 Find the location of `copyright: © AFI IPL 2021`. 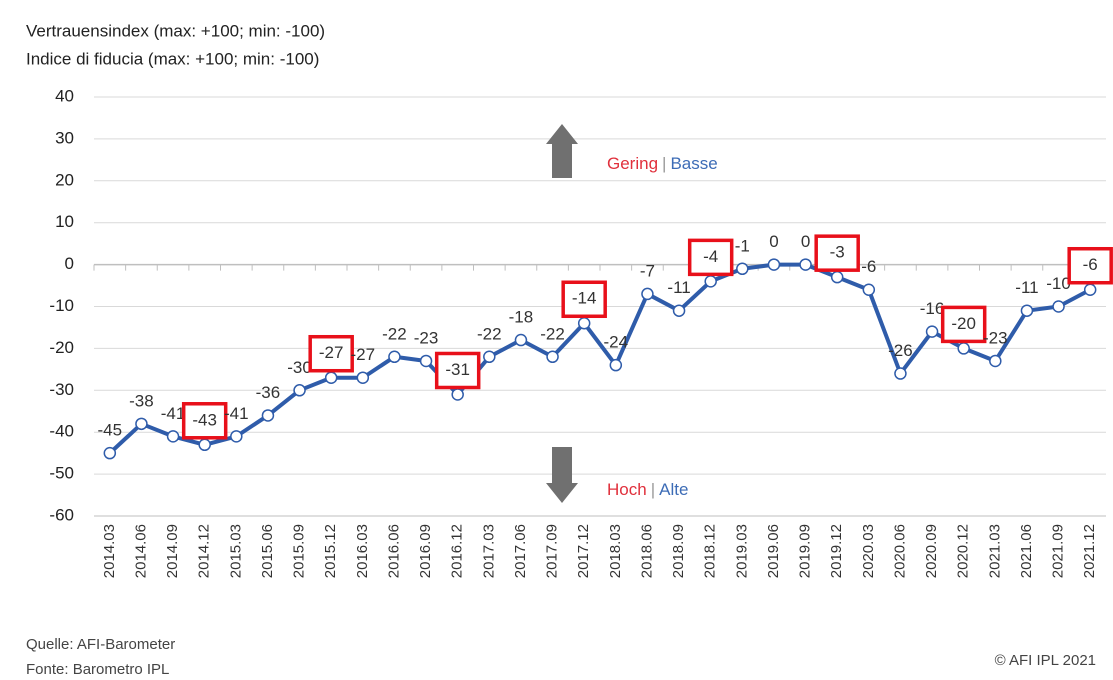

copyright: © AFI IPL 2021 is located at coordinates (1045, 660).